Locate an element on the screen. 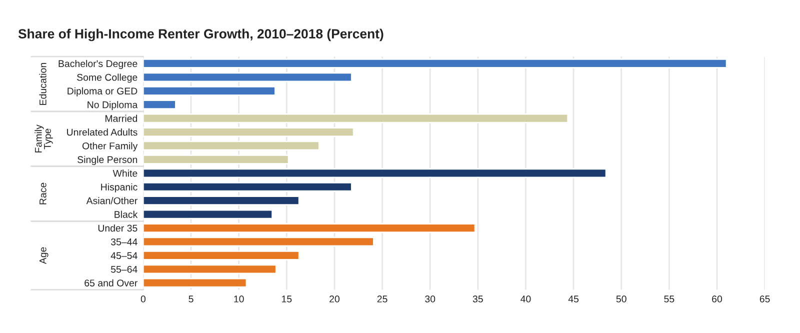  x-tick-label: 10 is located at coordinates (239, 299).